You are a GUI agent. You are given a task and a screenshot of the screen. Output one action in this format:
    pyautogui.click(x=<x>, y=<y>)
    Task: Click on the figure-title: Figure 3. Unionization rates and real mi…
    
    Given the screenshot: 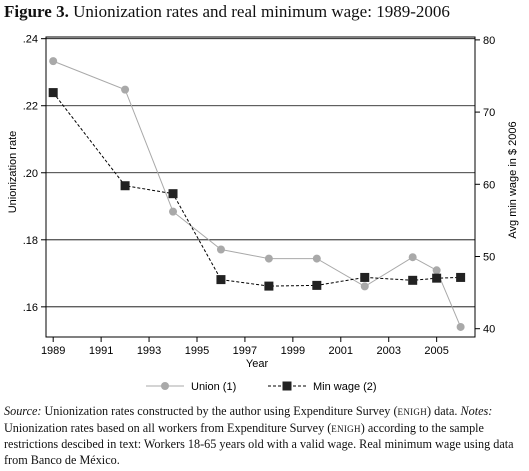 What is the action you would take?
    pyautogui.click(x=227, y=12)
    